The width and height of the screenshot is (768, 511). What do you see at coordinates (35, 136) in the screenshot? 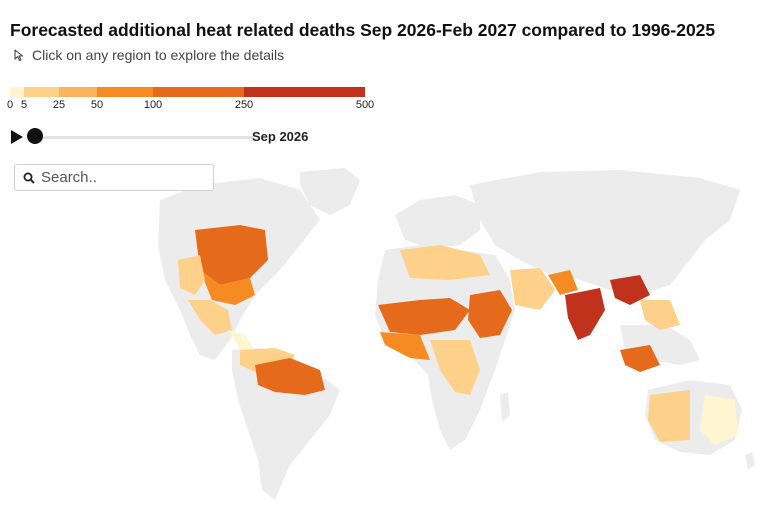
I see `timeline-handle` at bounding box center [35, 136].